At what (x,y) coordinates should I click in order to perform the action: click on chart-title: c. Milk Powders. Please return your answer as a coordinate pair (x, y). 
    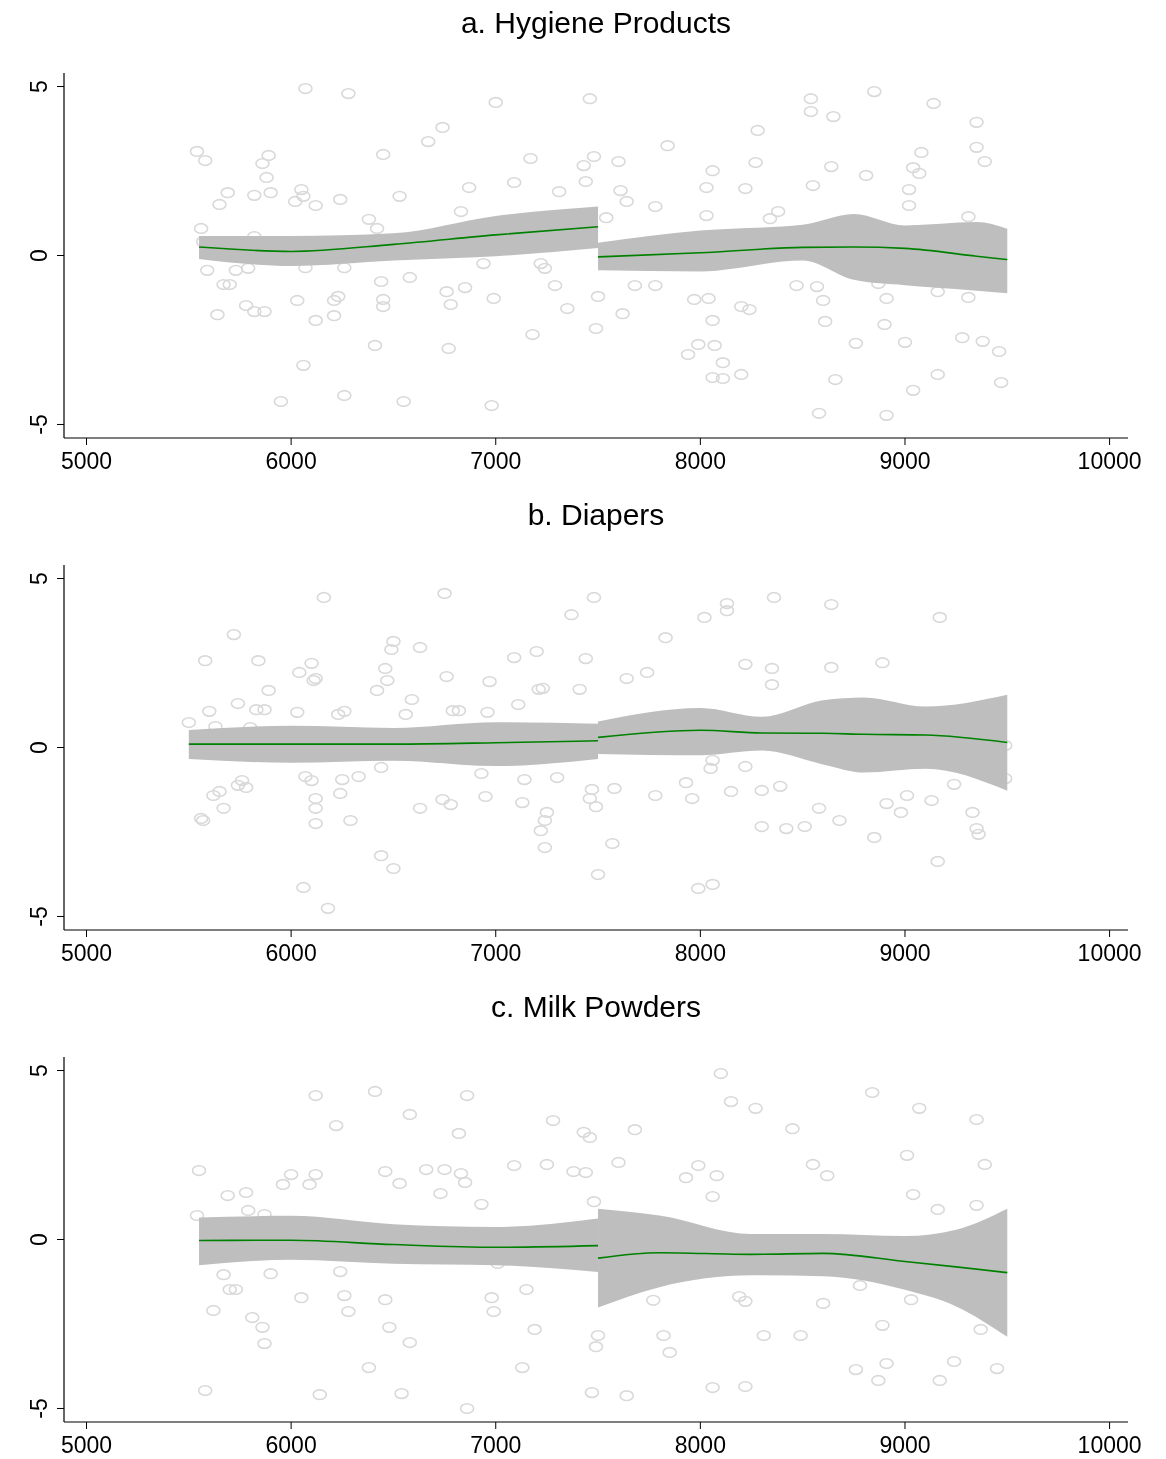
    Looking at the image, I should click on (596, 1006).